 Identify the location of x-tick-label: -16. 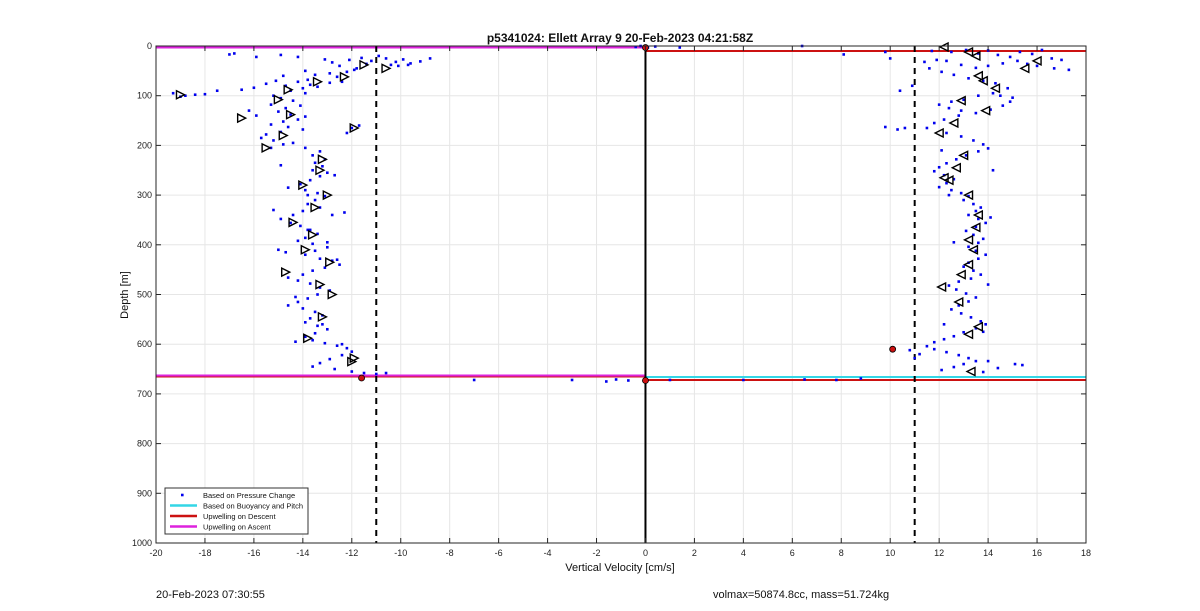
(253, 553).